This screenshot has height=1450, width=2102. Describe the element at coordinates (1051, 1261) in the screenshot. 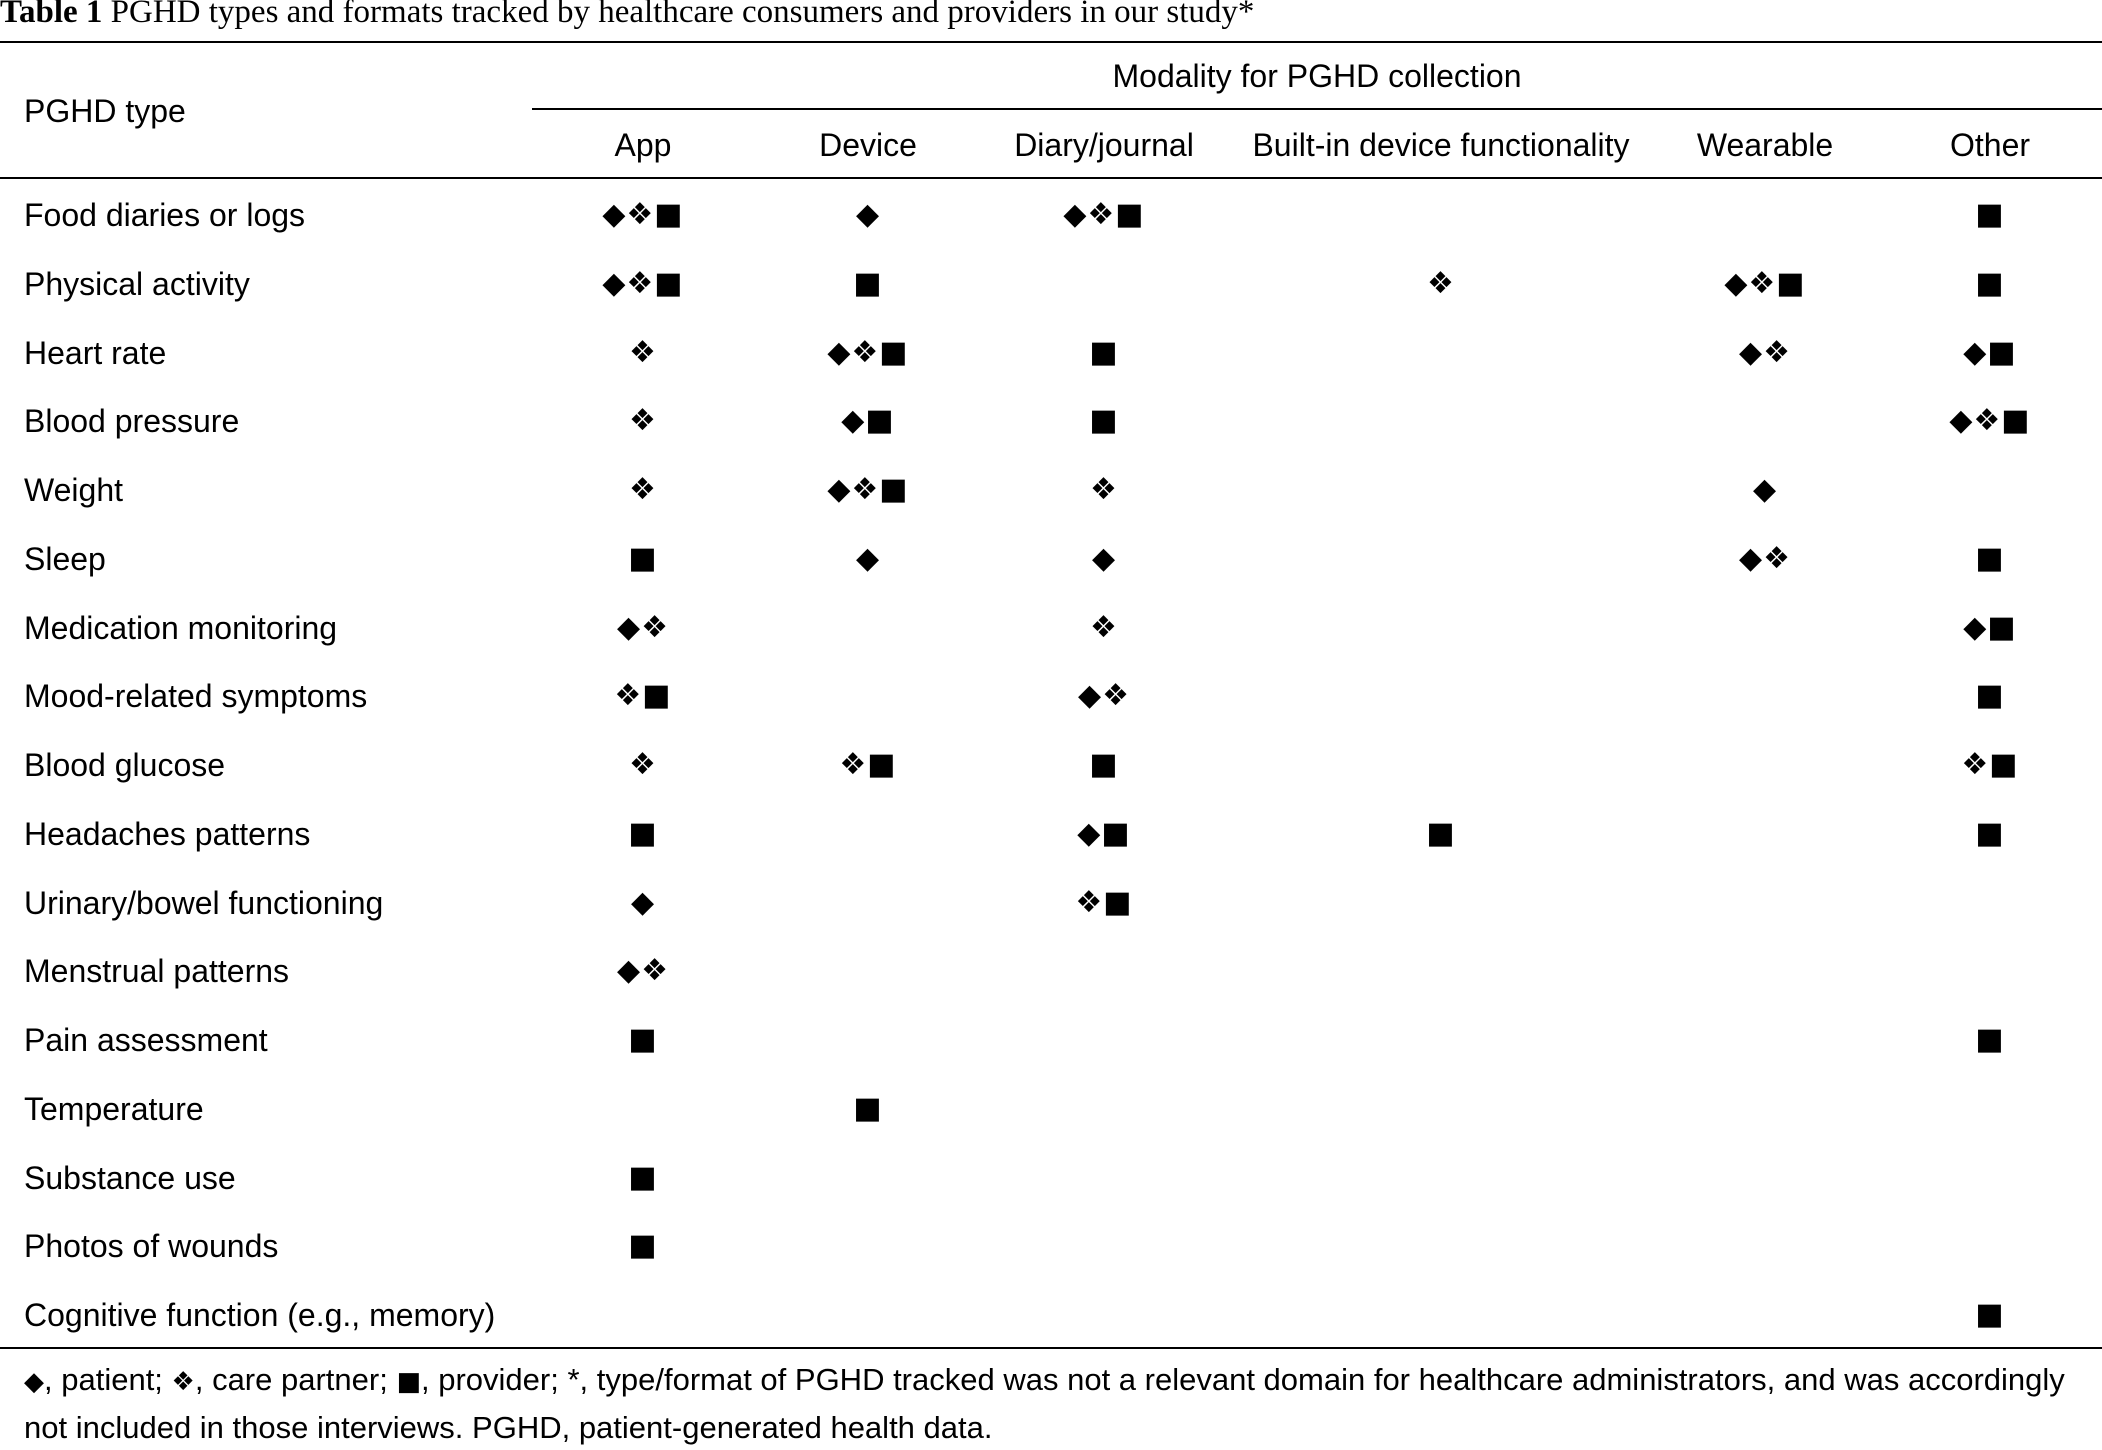

I see `table-row: Photos of wounds ■` at that location.